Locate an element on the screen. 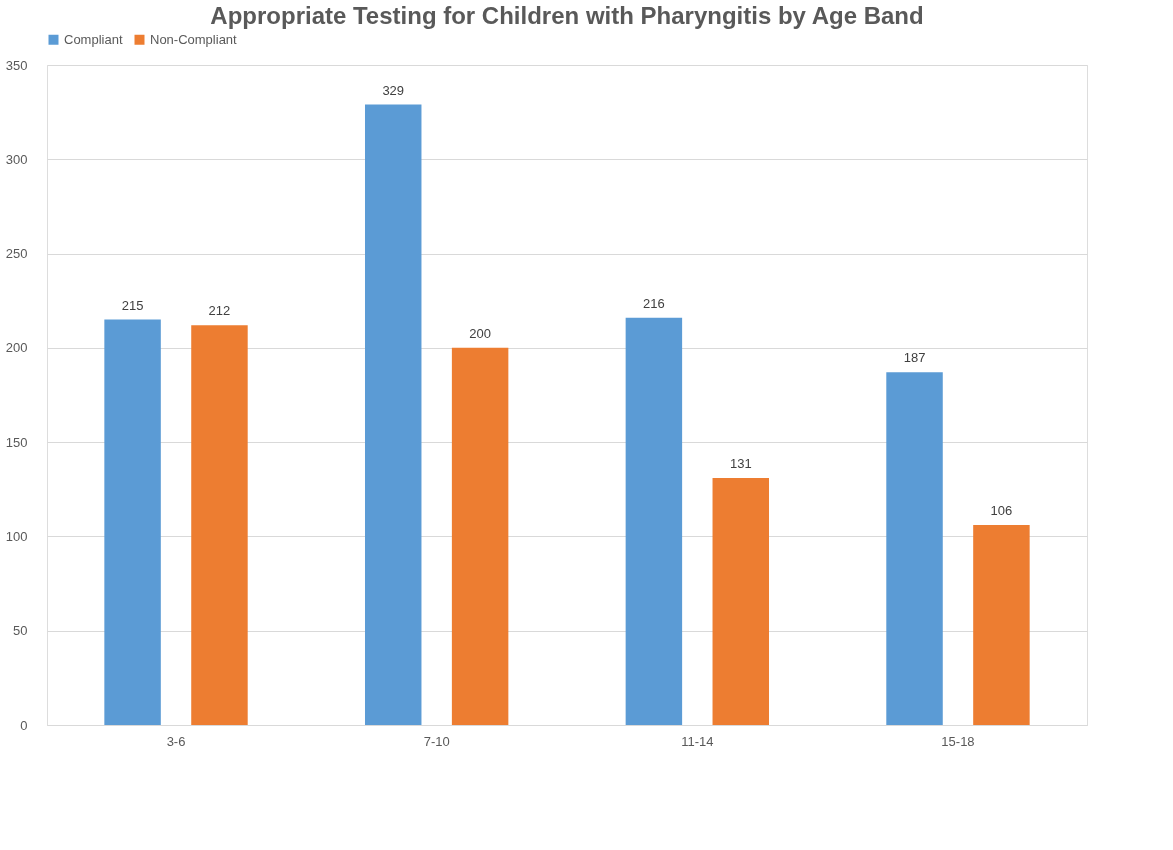 This screenshot has width=1173, height=850. data-label: 329 is located at coordinates (393, 90).